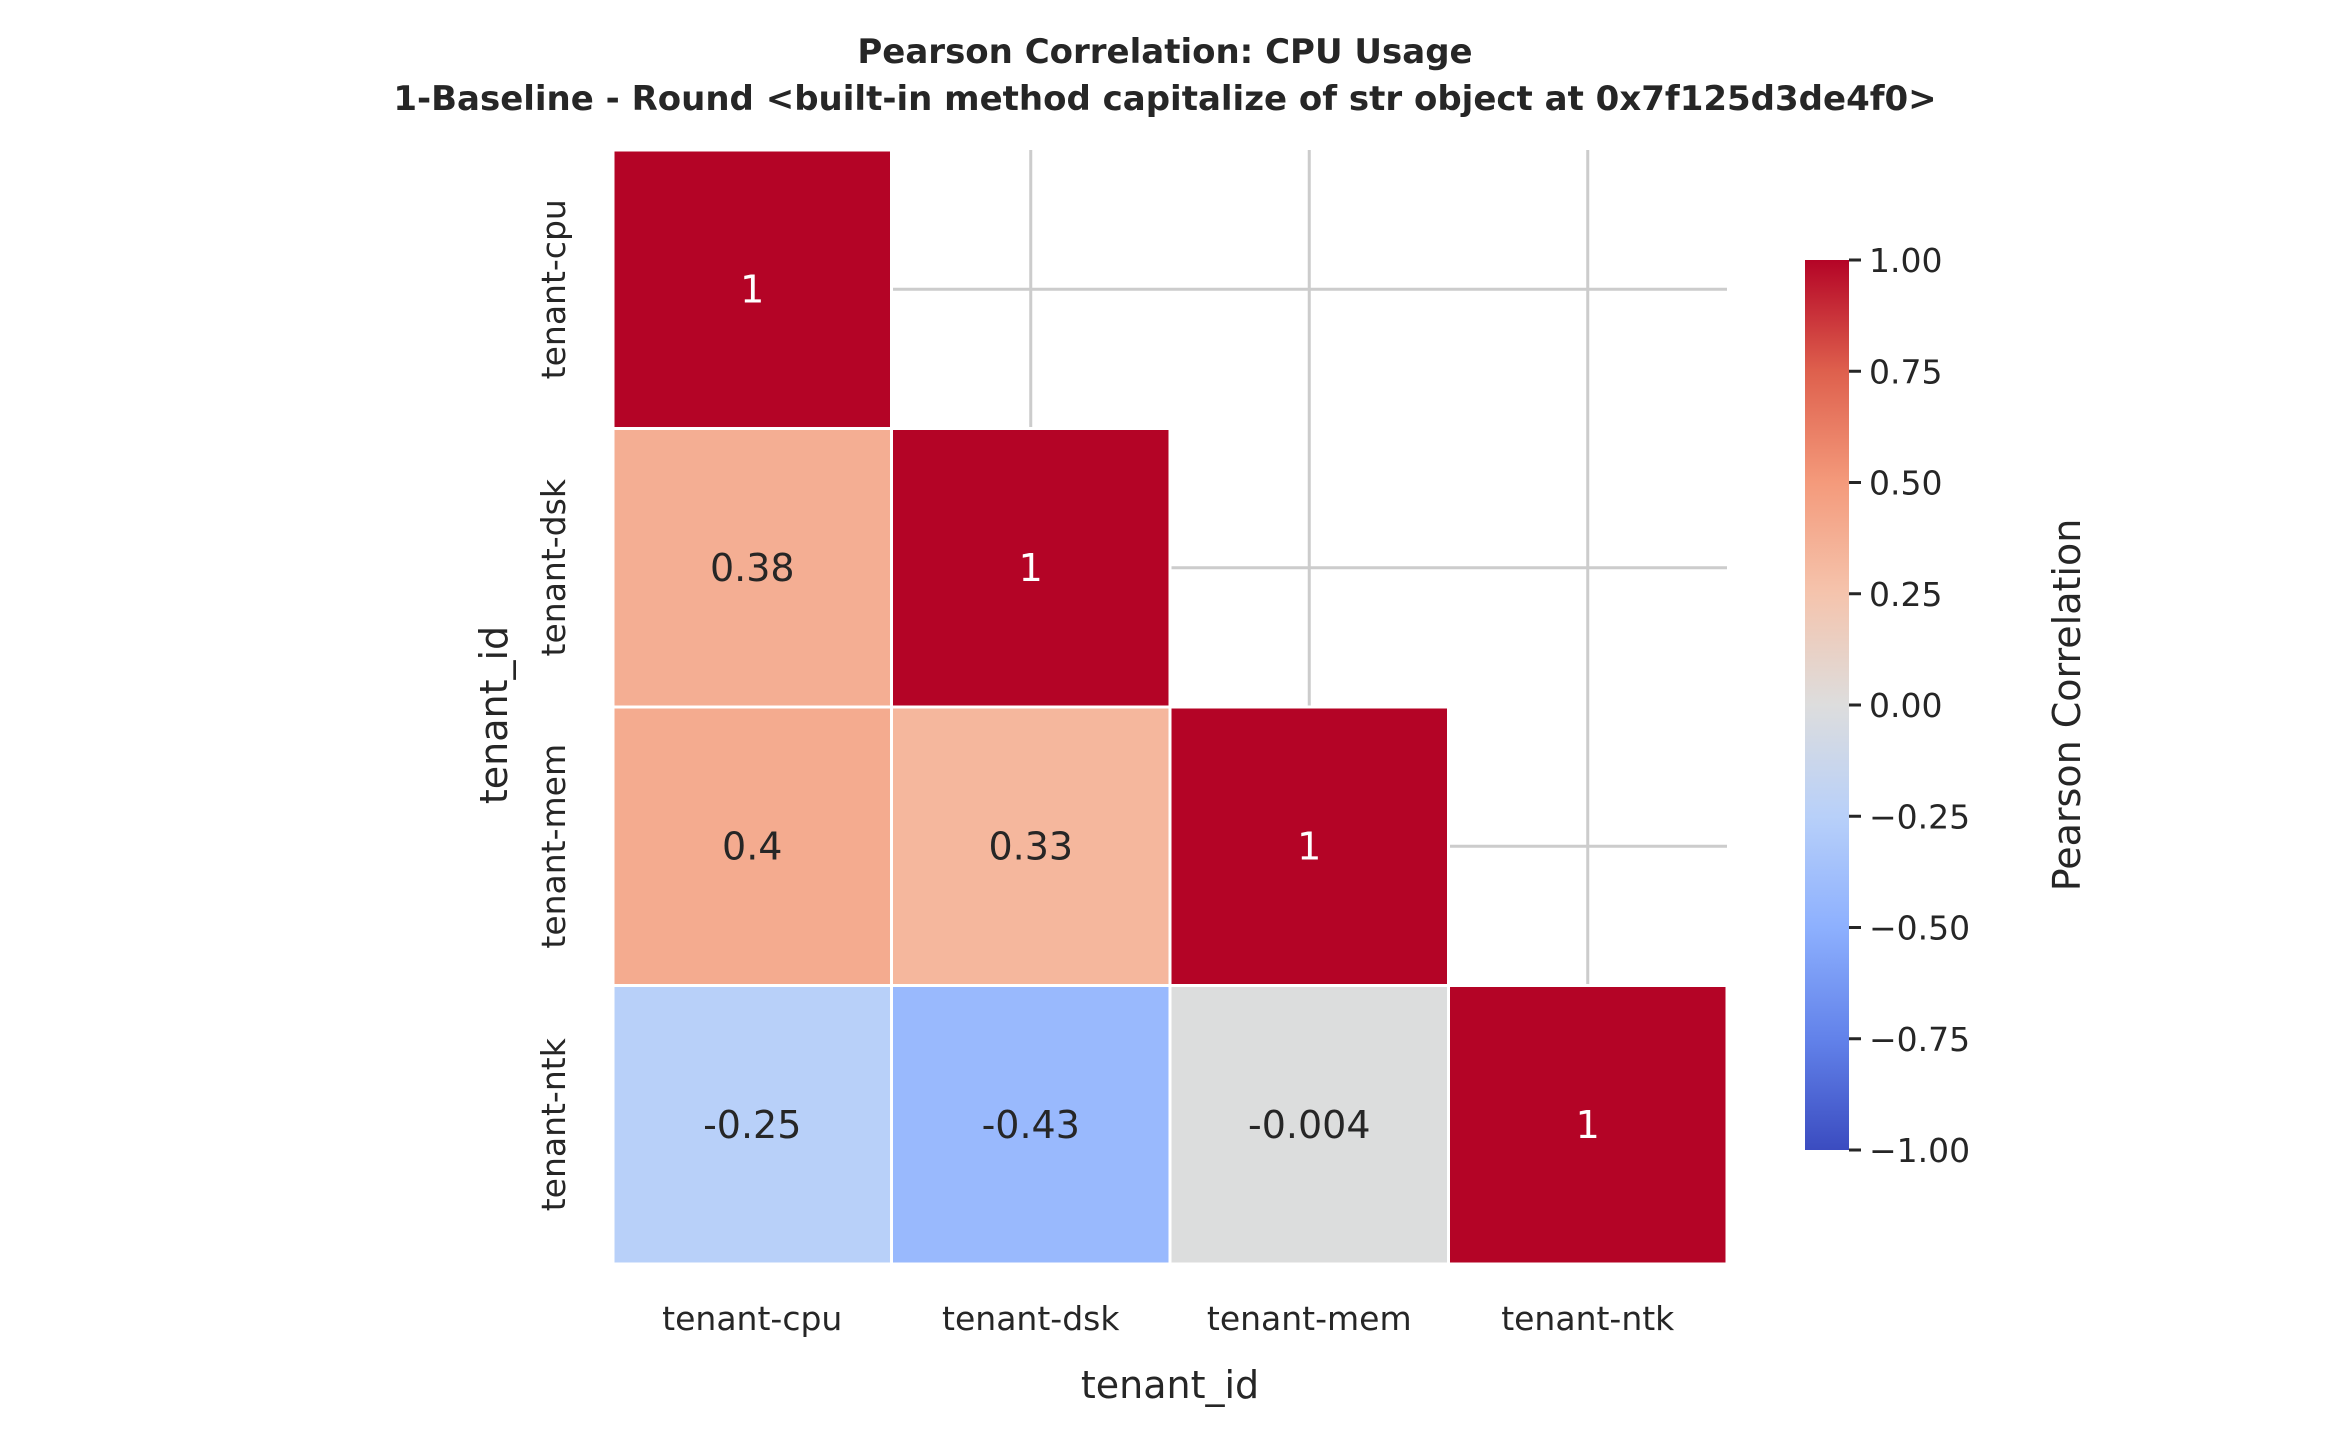 The height and width of the screenshot is (1443, 2331). Describe the element at coordinates (2067, 705) in the screenshot. I see `colorbar-label: Pearson Correlation` at that location.